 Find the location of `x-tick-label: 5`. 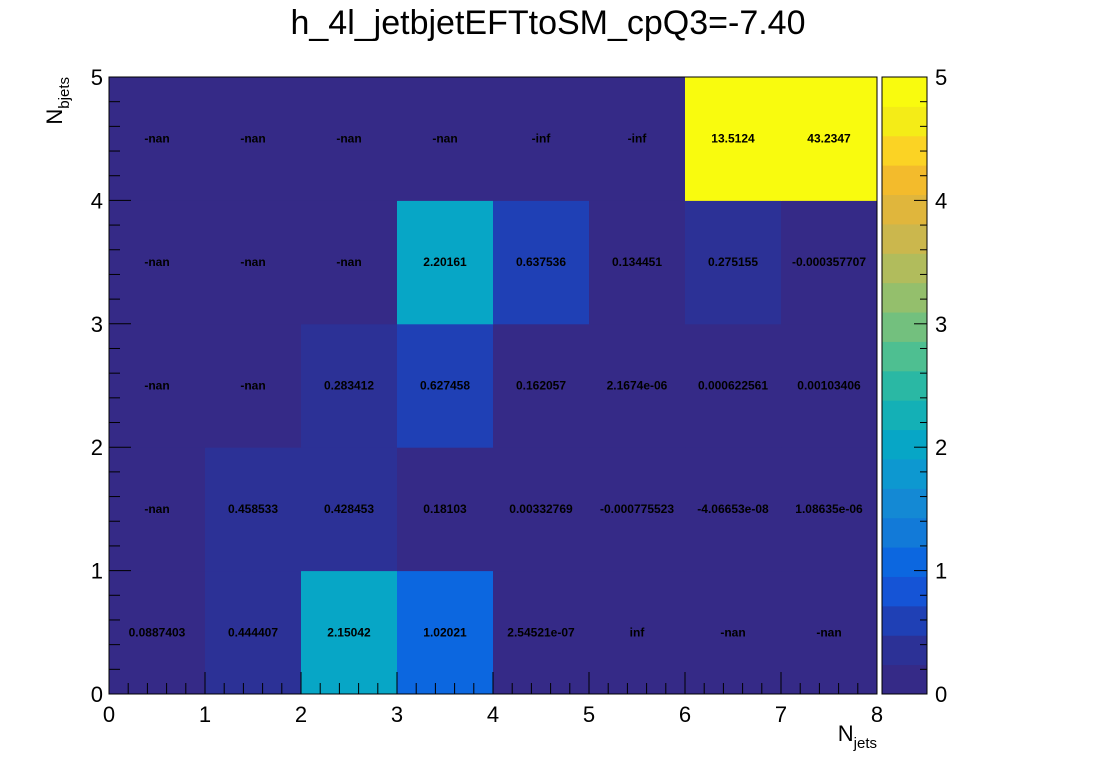

x-tick-label: 5 is located at coordinates (589, 714).